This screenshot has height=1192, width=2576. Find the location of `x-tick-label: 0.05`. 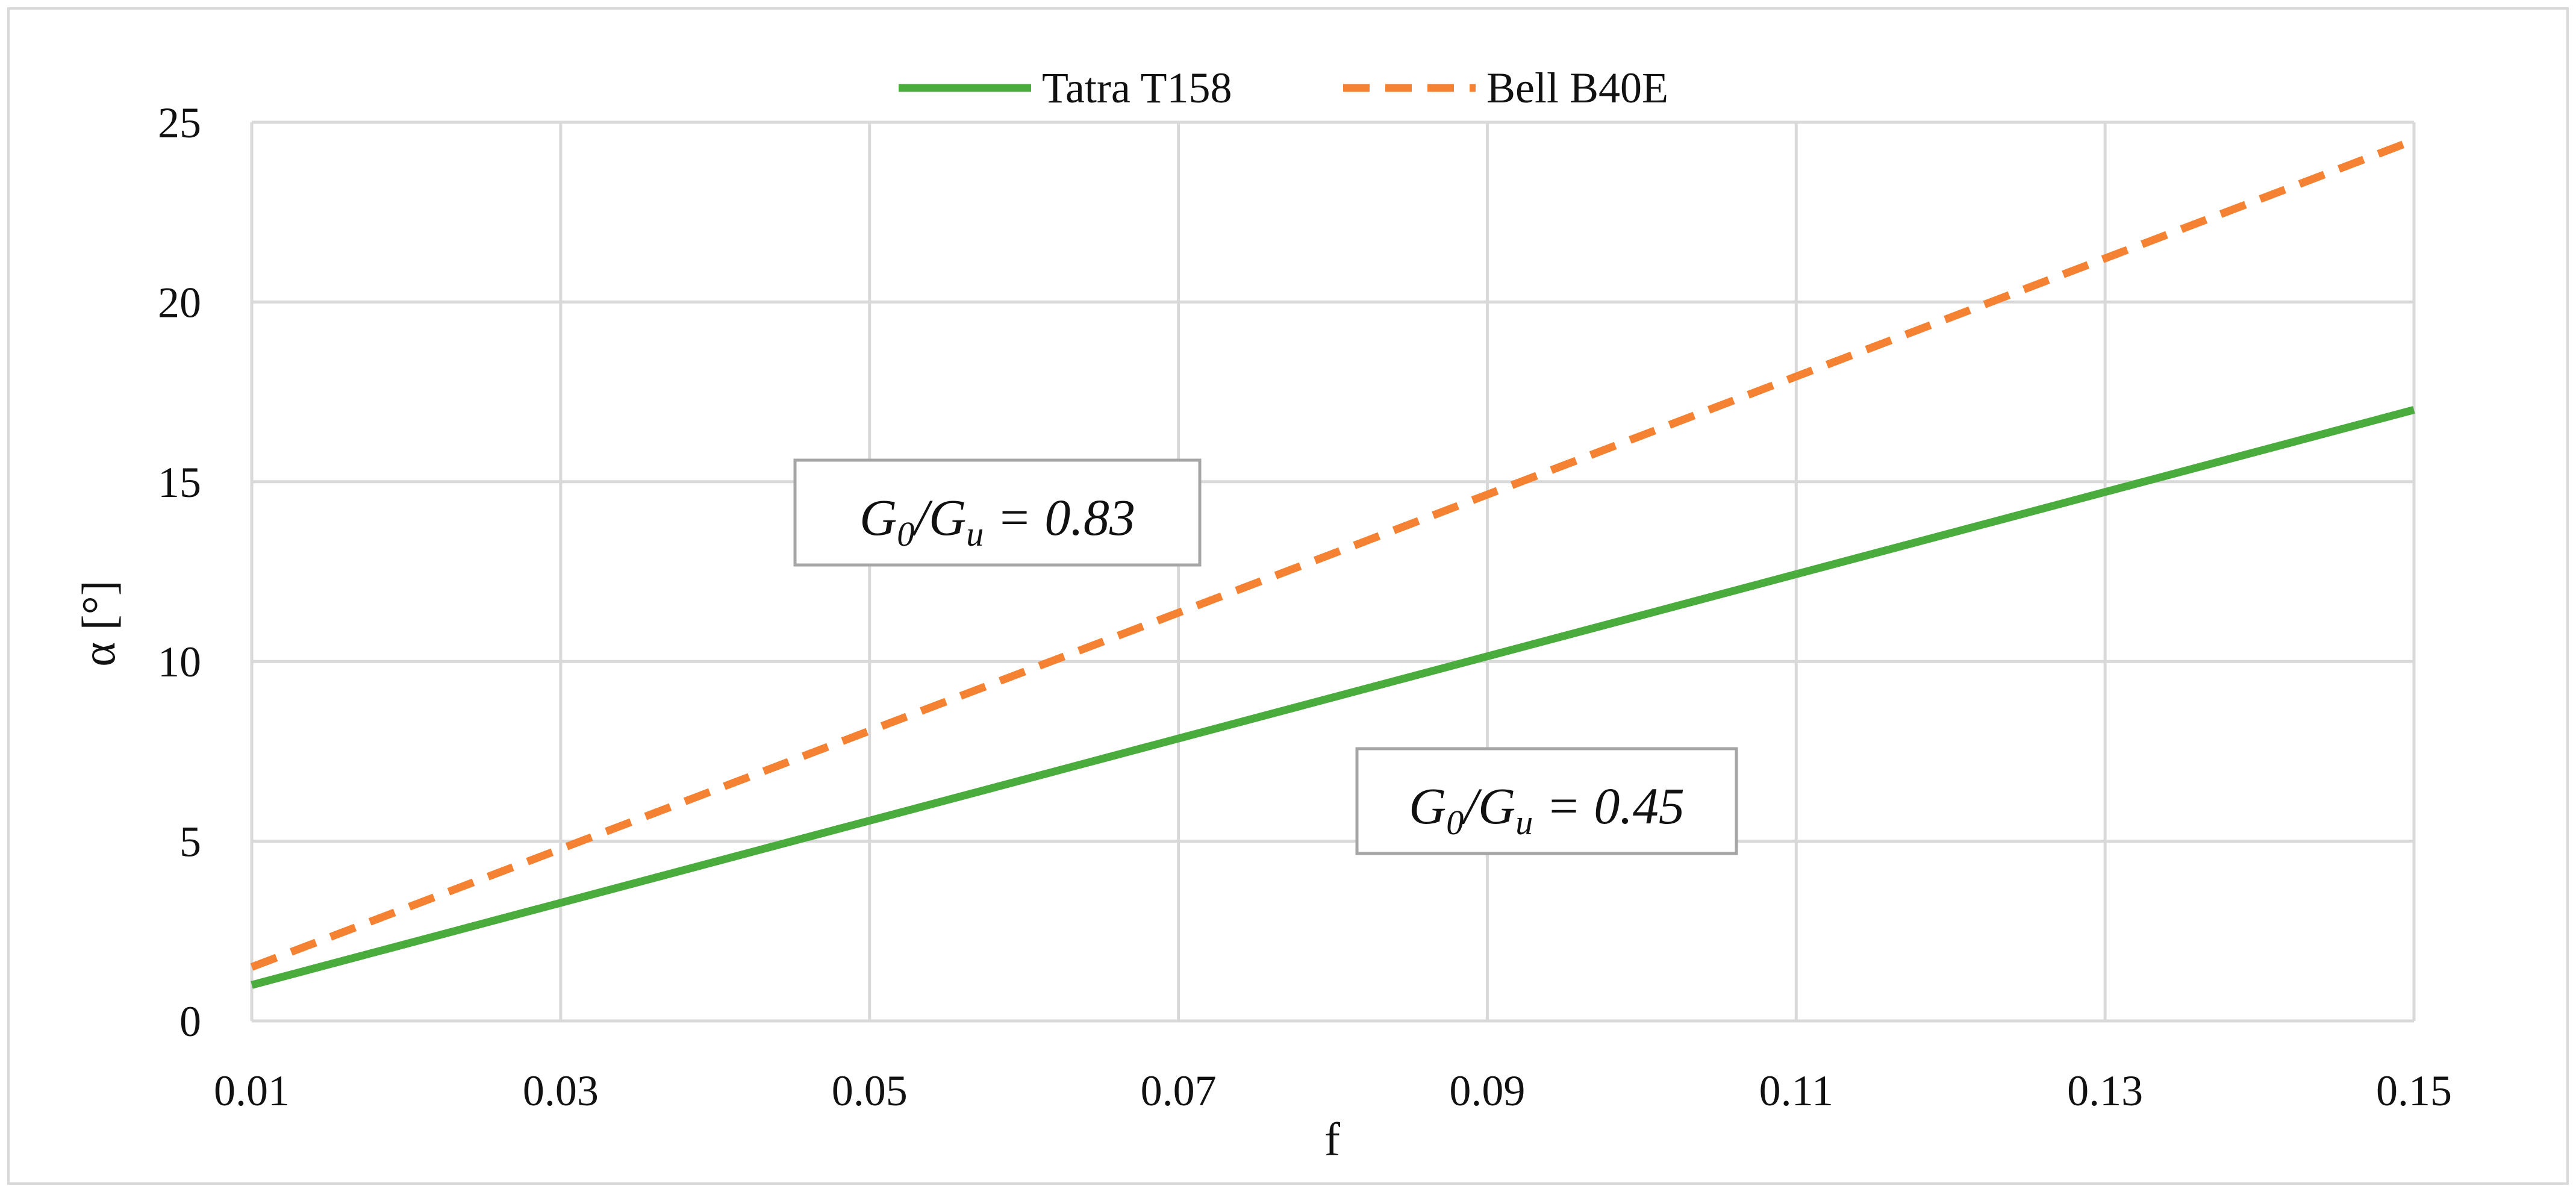

x-tick-label: 0.05 is located at coordinates (870, 1091).